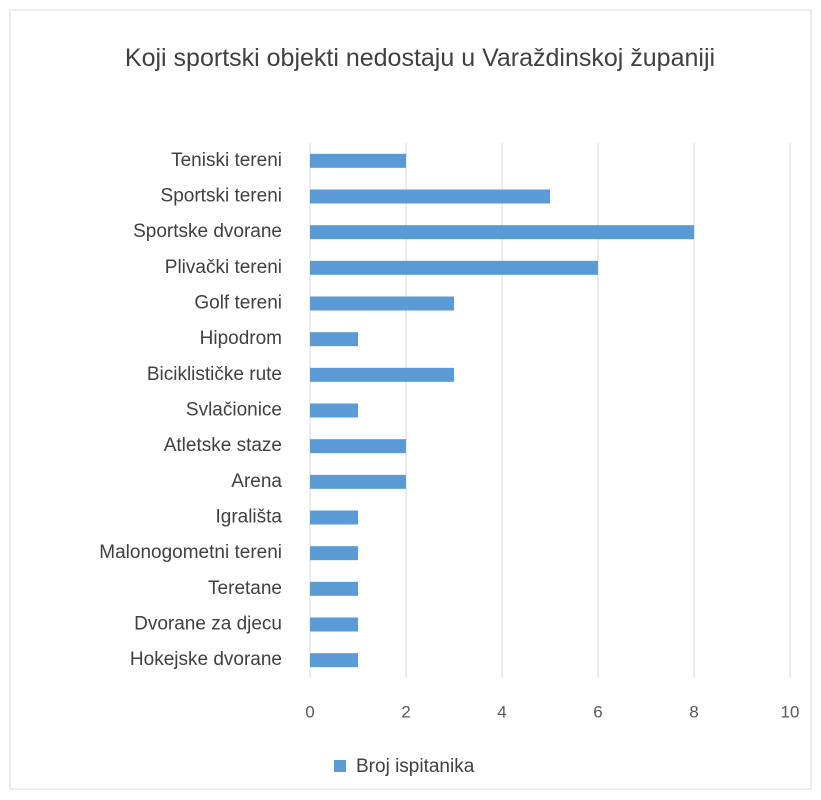 The width and height of the screenshot is (821, 800). What do you see at coordinates (241, 338) in the screenshot?
I see `y-tick-label: Hipodrom` at bounding box center [241, 338].